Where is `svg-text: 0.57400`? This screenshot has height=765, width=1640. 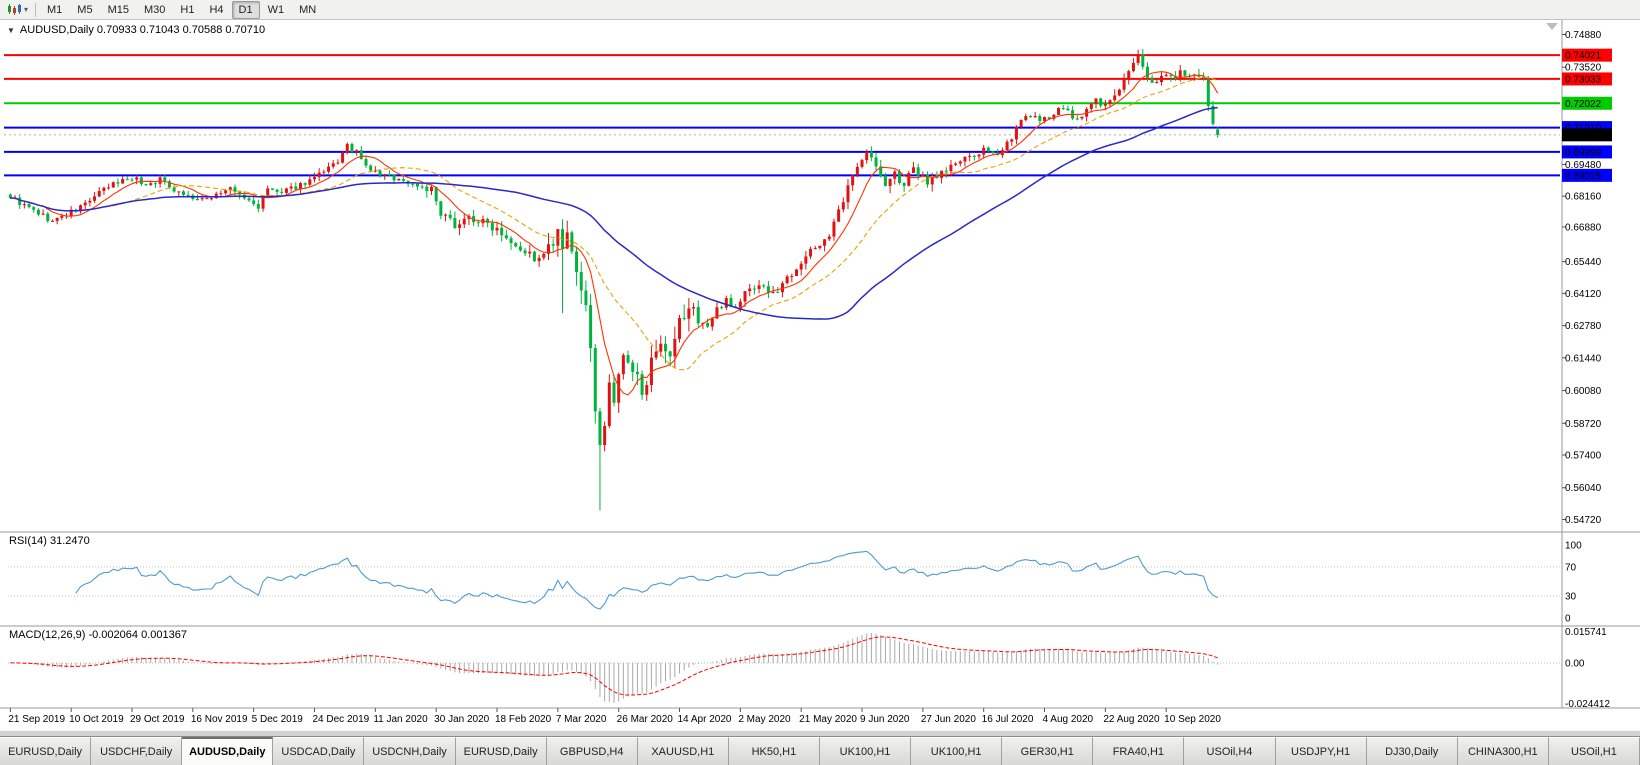 svg-text: 0.57400 is located at coordinates (1583, 456).